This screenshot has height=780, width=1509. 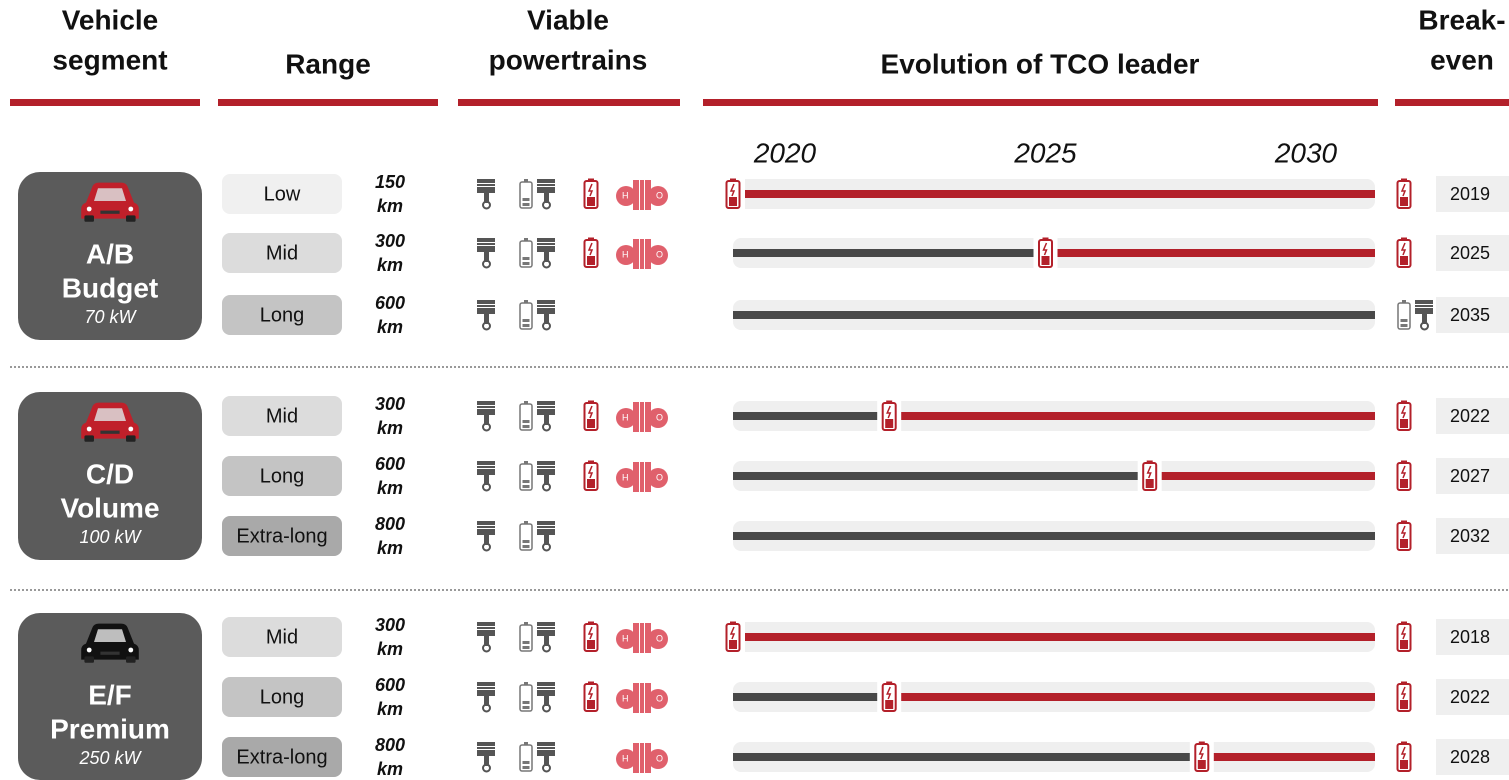 I want to click on column-header: Range, so click(x=328, y=63).